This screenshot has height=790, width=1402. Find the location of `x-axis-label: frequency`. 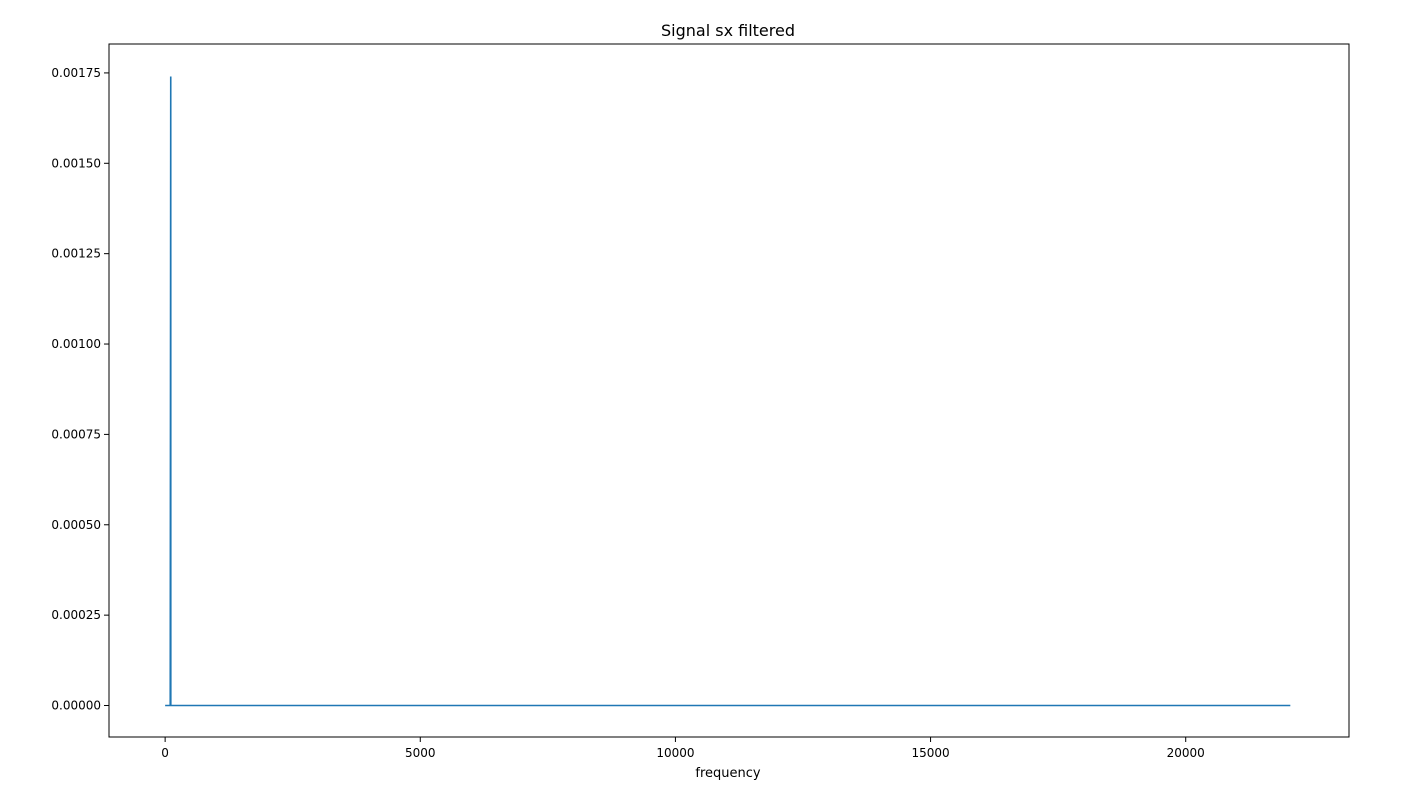

x-axis-label: frequency is located at coordinates (728, 773).